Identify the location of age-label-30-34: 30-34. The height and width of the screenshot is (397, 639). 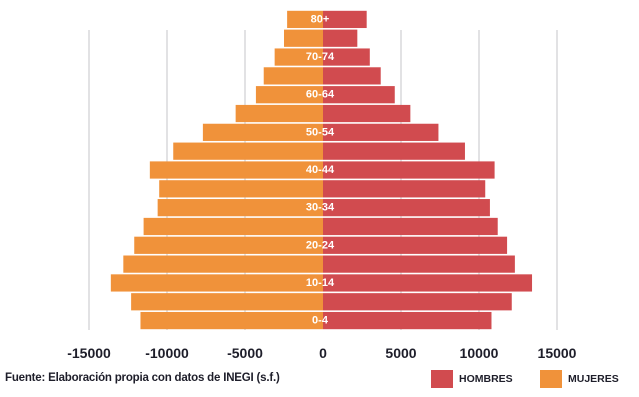
(320, 208).